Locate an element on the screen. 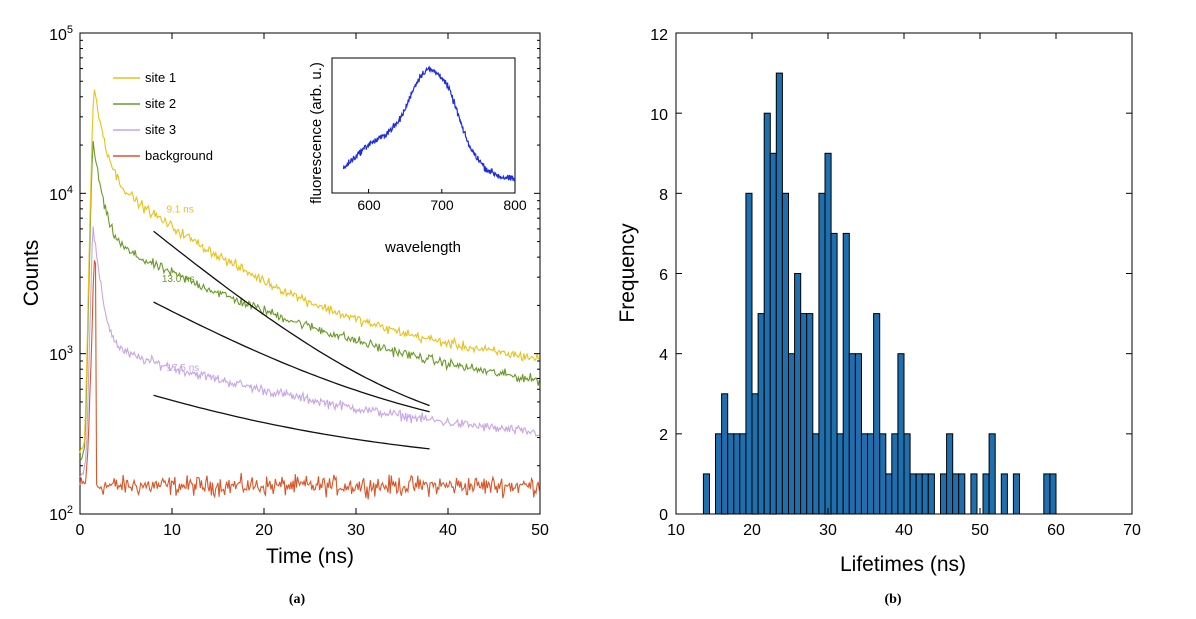  panel-b-x-tick-labels: 10 20 30 40 50 60 70 is located at coordinates (904, 530).